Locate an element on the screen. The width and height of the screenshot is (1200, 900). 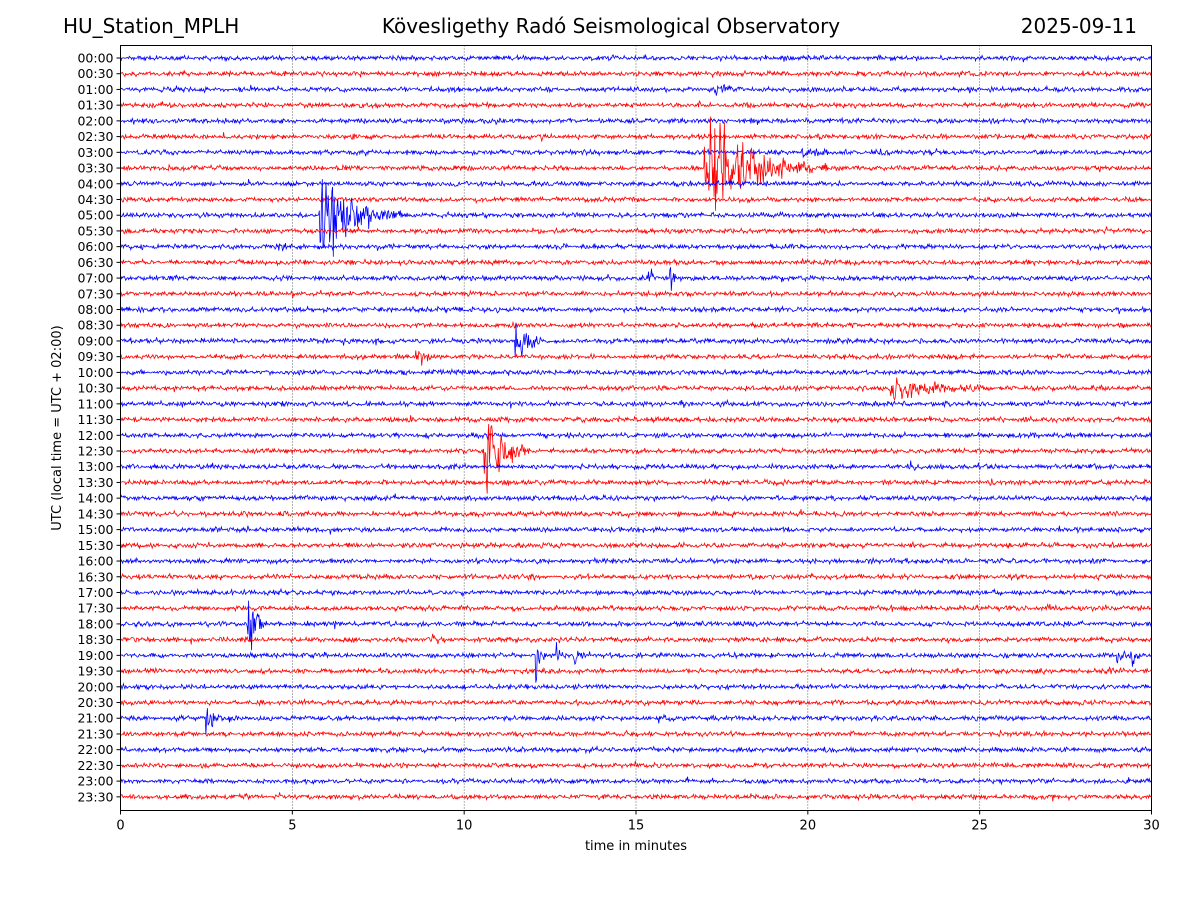
y-tick-label: 03:00 is located at coordinates (95, 152).